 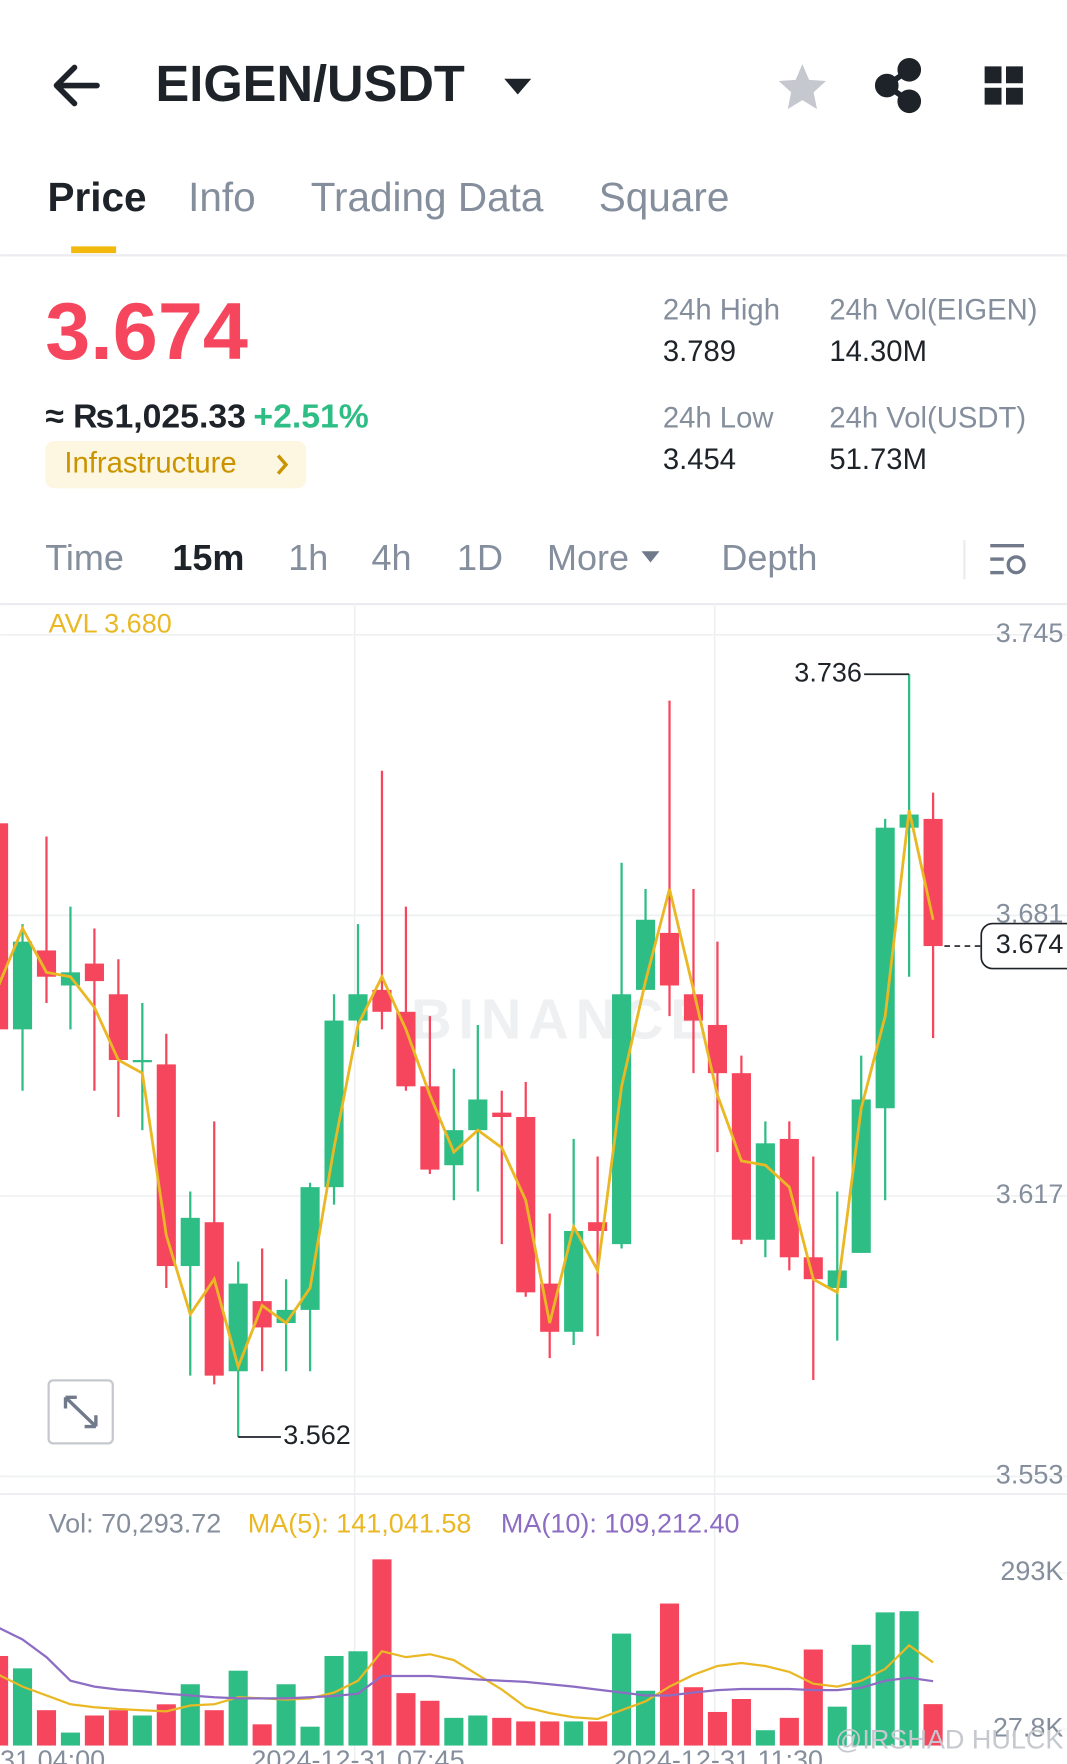 What do you see at coordinates (699, 352) in the screenshot?
I see `stat-value: 3.789` at bounding box center [699, 352].